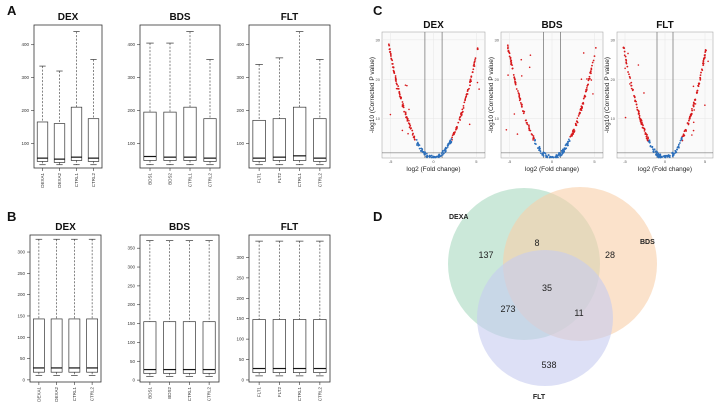 The height and width of the screenshot is (406, 719). What do you see at coordinates (458, 217) in the screenshot?
I see `venn-set-label: DEXA` at bounding box center [458, 217].